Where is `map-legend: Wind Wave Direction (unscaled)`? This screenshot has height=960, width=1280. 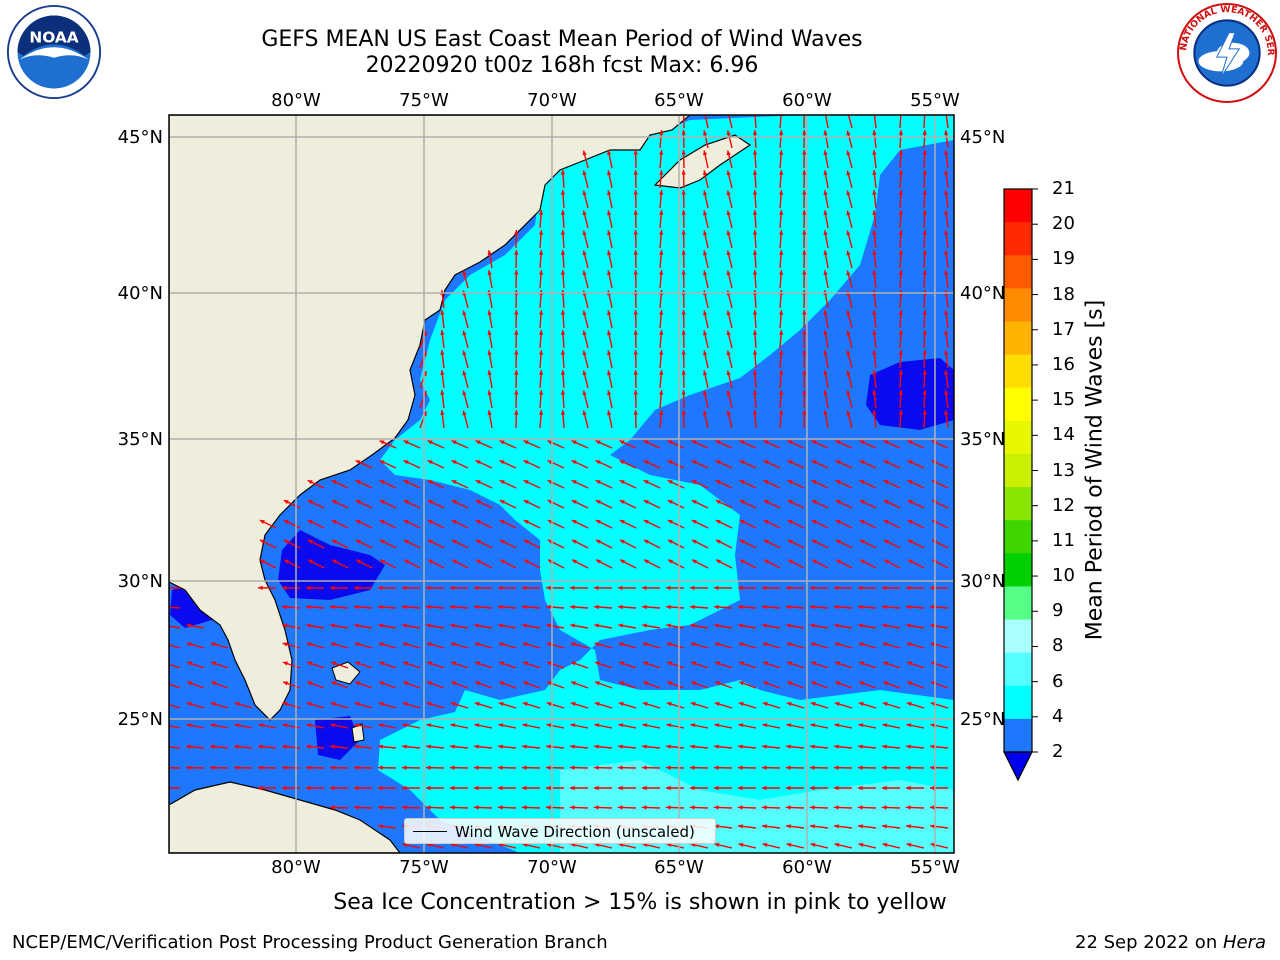
map-legend: Wind Wave Direction (unscaled) is located at coordinates (560, 831).